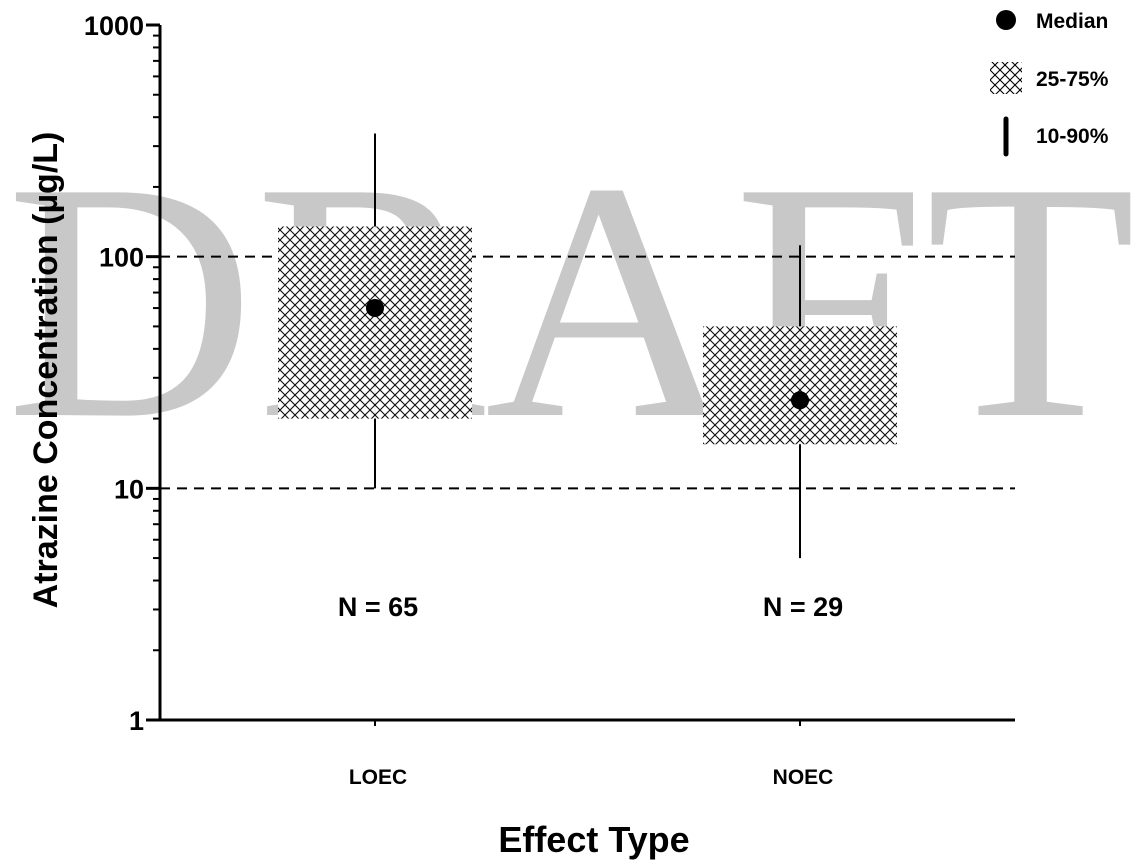 Image resolution: width=1143 pixels, height=863 pixels. Describe the element at coordinates (121, 258) in the screenshot. I see `y-tick-label: 100` at that location.